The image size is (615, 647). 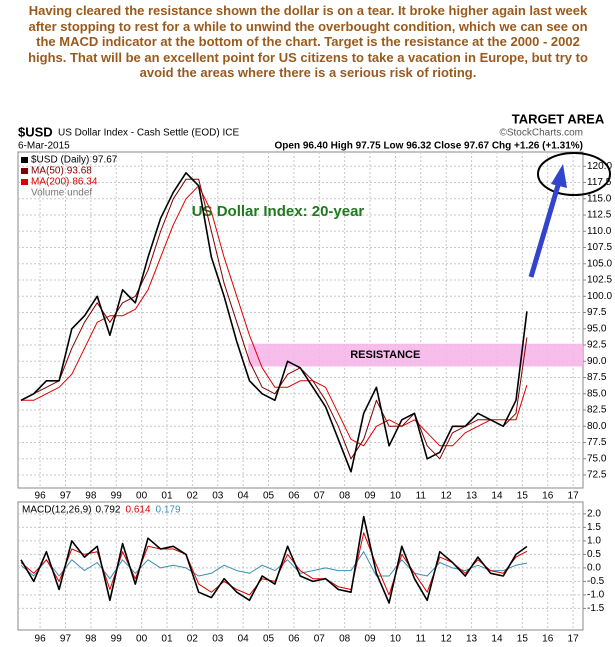 What do you see at coordinates (148, 133) in the screenshot?
I see `chart-subtitle: US Dollar Index - Cash Settle (EOD) ICE` at bounding box center [148, 133].